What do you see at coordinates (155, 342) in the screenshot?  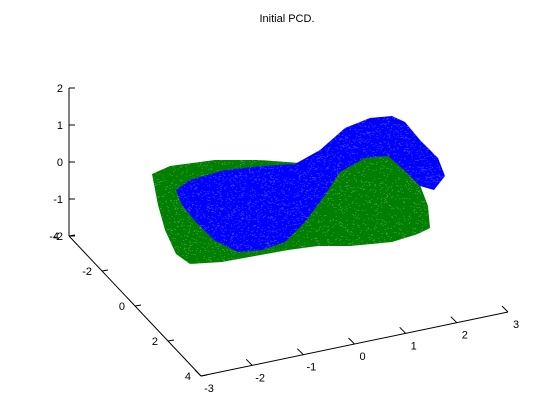 I see `y-tick-label: 2` at bounding box center [155, 342].